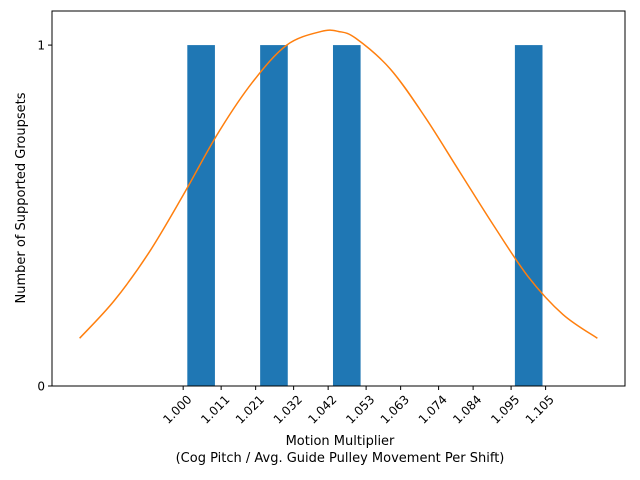  I want to click on x-tick-label: 1.021, so click(250, 409).